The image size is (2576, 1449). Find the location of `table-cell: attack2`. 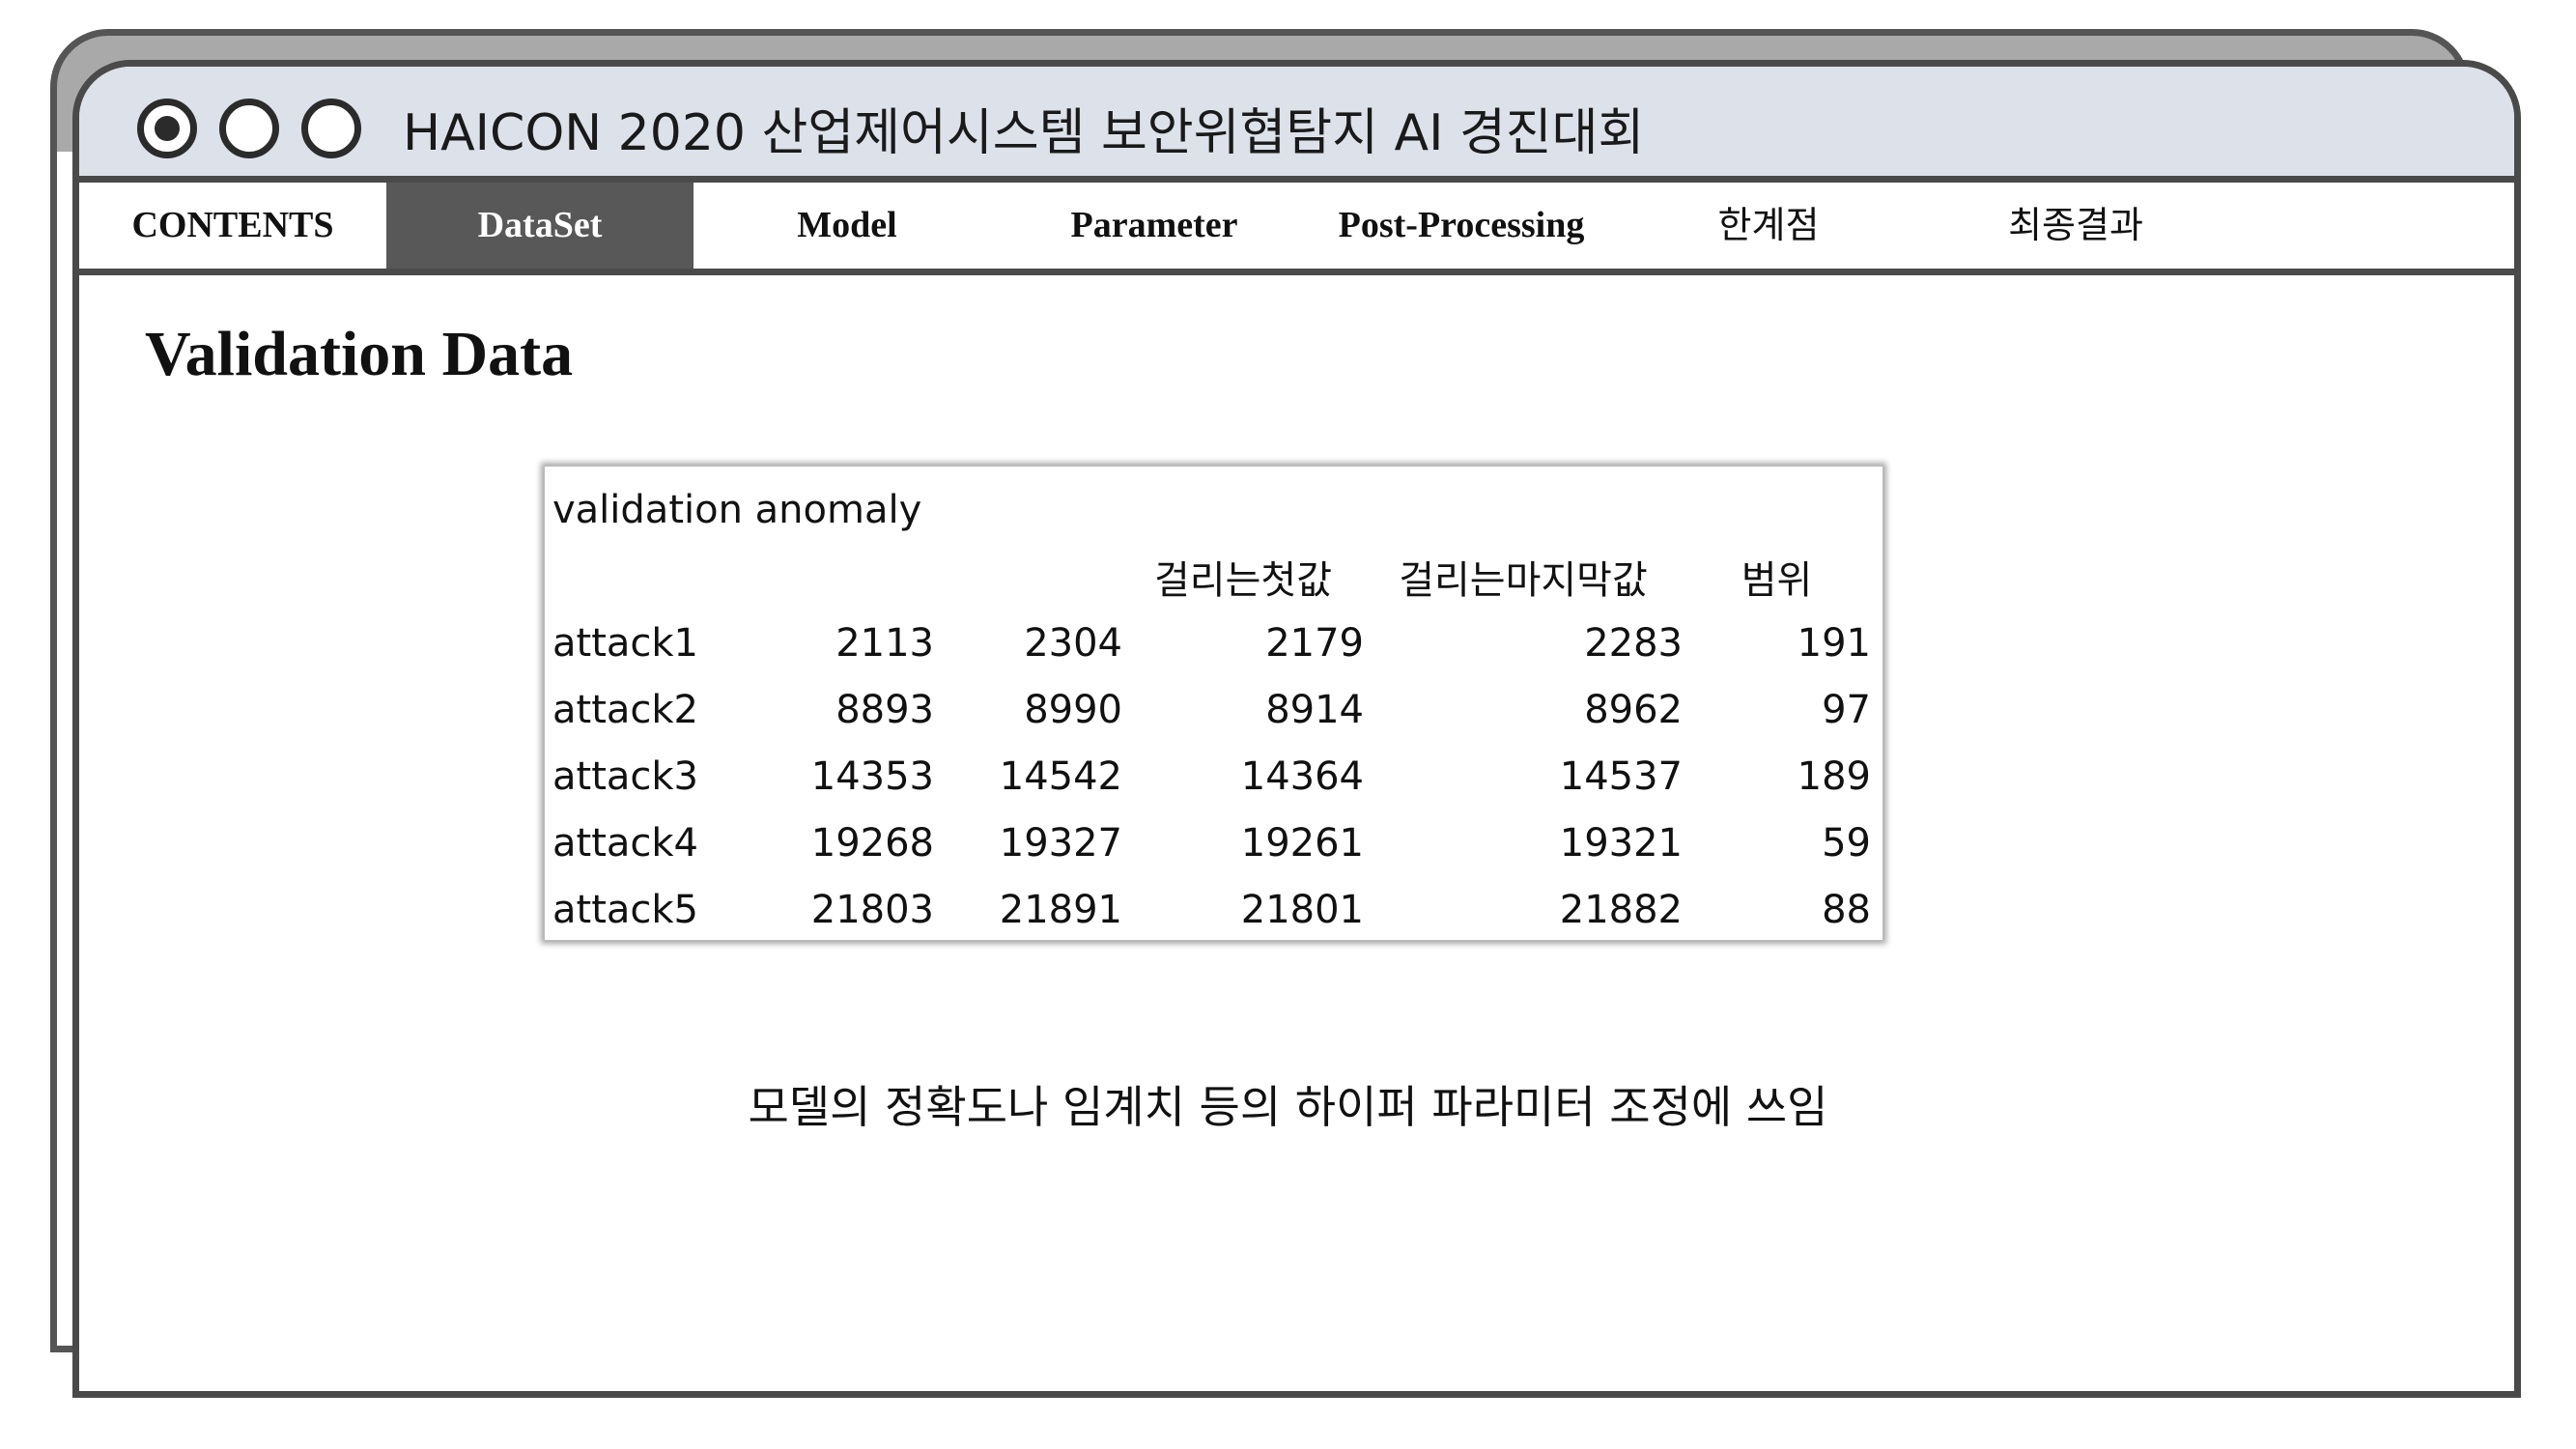

table-cell: attack2 is located at coordinates (625, 709).